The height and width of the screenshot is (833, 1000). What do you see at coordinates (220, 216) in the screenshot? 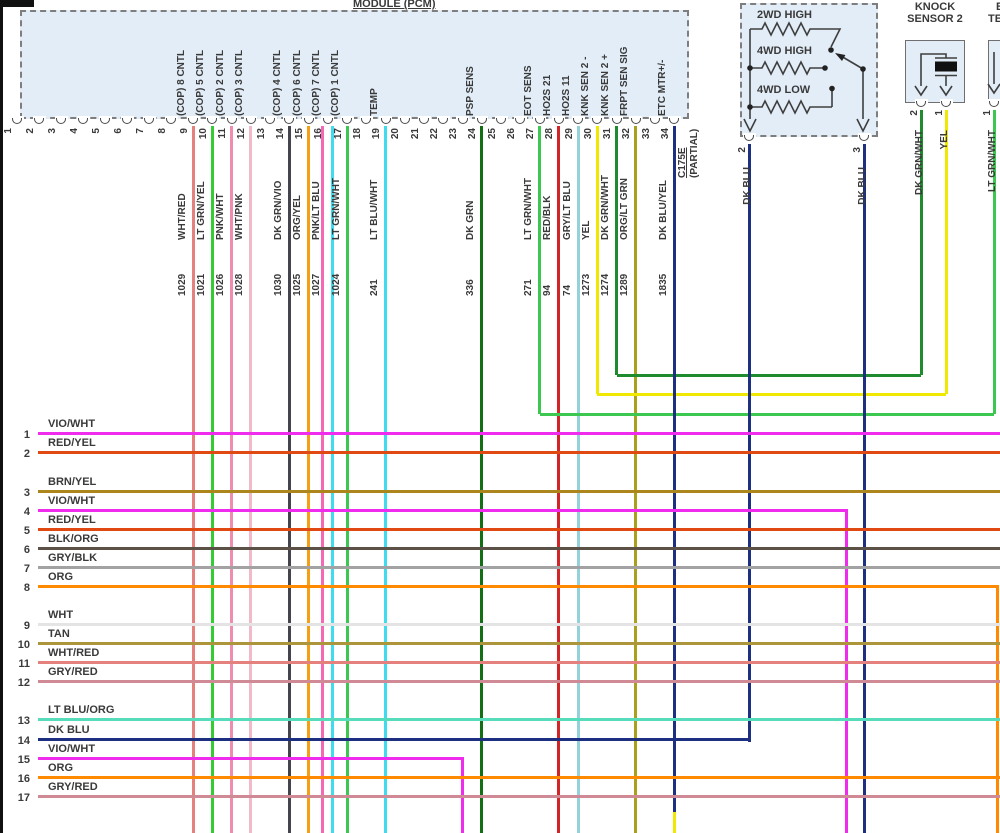
I see `wire-color-label: PNK/WHT` at bounding box center [220, 216].